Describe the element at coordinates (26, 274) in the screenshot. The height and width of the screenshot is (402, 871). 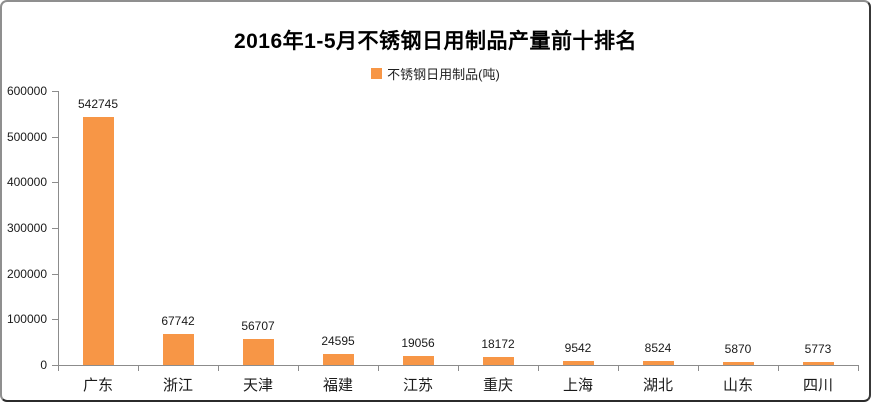
I see `y-axis-label: 200000` at that location.